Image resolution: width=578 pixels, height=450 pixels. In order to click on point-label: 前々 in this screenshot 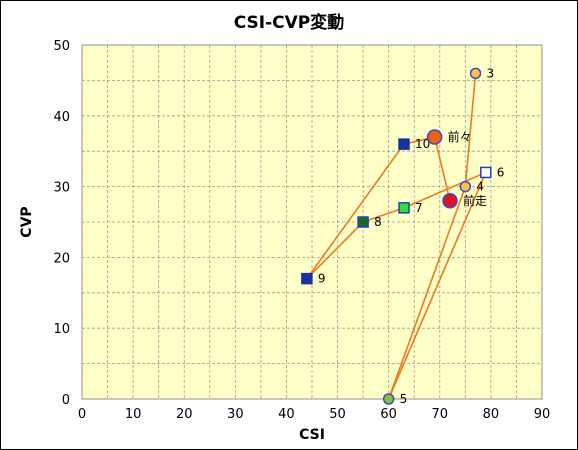, I will do `click(460, 136)`.